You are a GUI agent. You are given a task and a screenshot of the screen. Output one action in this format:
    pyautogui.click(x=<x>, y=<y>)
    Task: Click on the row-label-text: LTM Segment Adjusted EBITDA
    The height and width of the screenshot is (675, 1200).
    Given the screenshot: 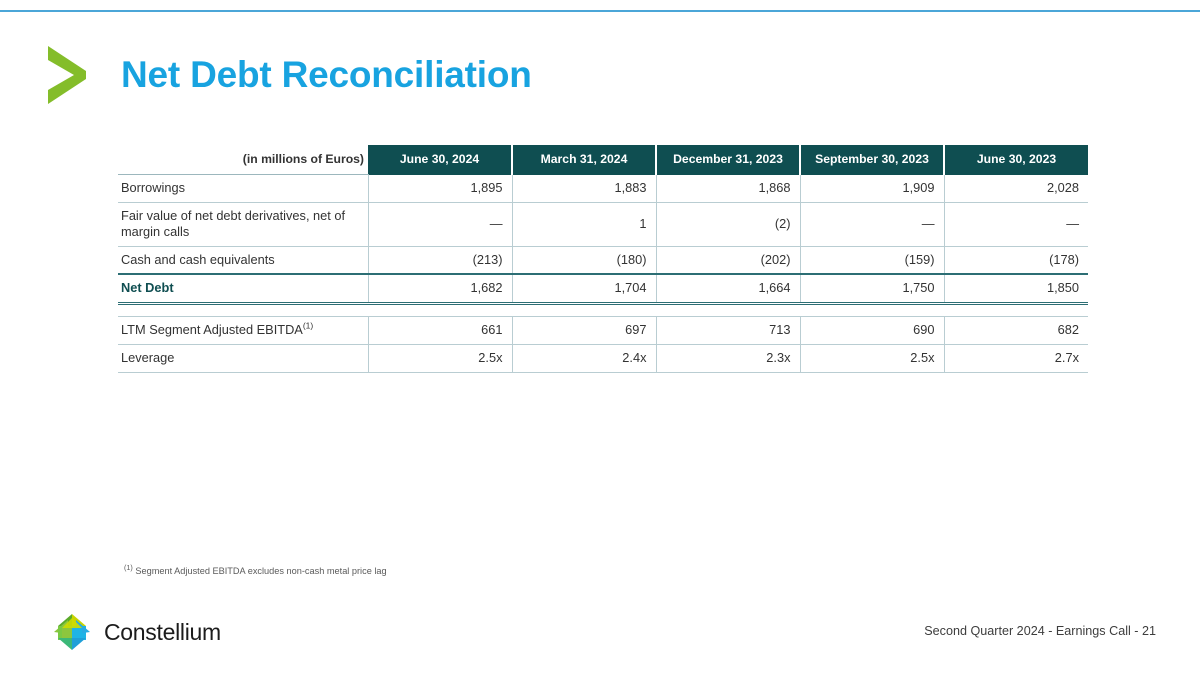 What is the action you would take?
    pyautogui.click(x=212, y=330)
    